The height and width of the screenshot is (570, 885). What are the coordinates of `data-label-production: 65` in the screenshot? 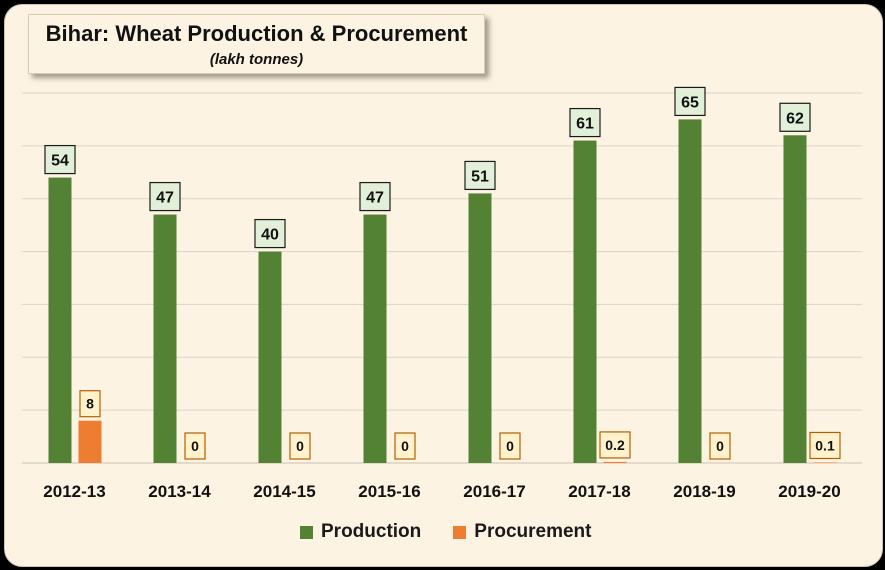 It's located at (690, 102).